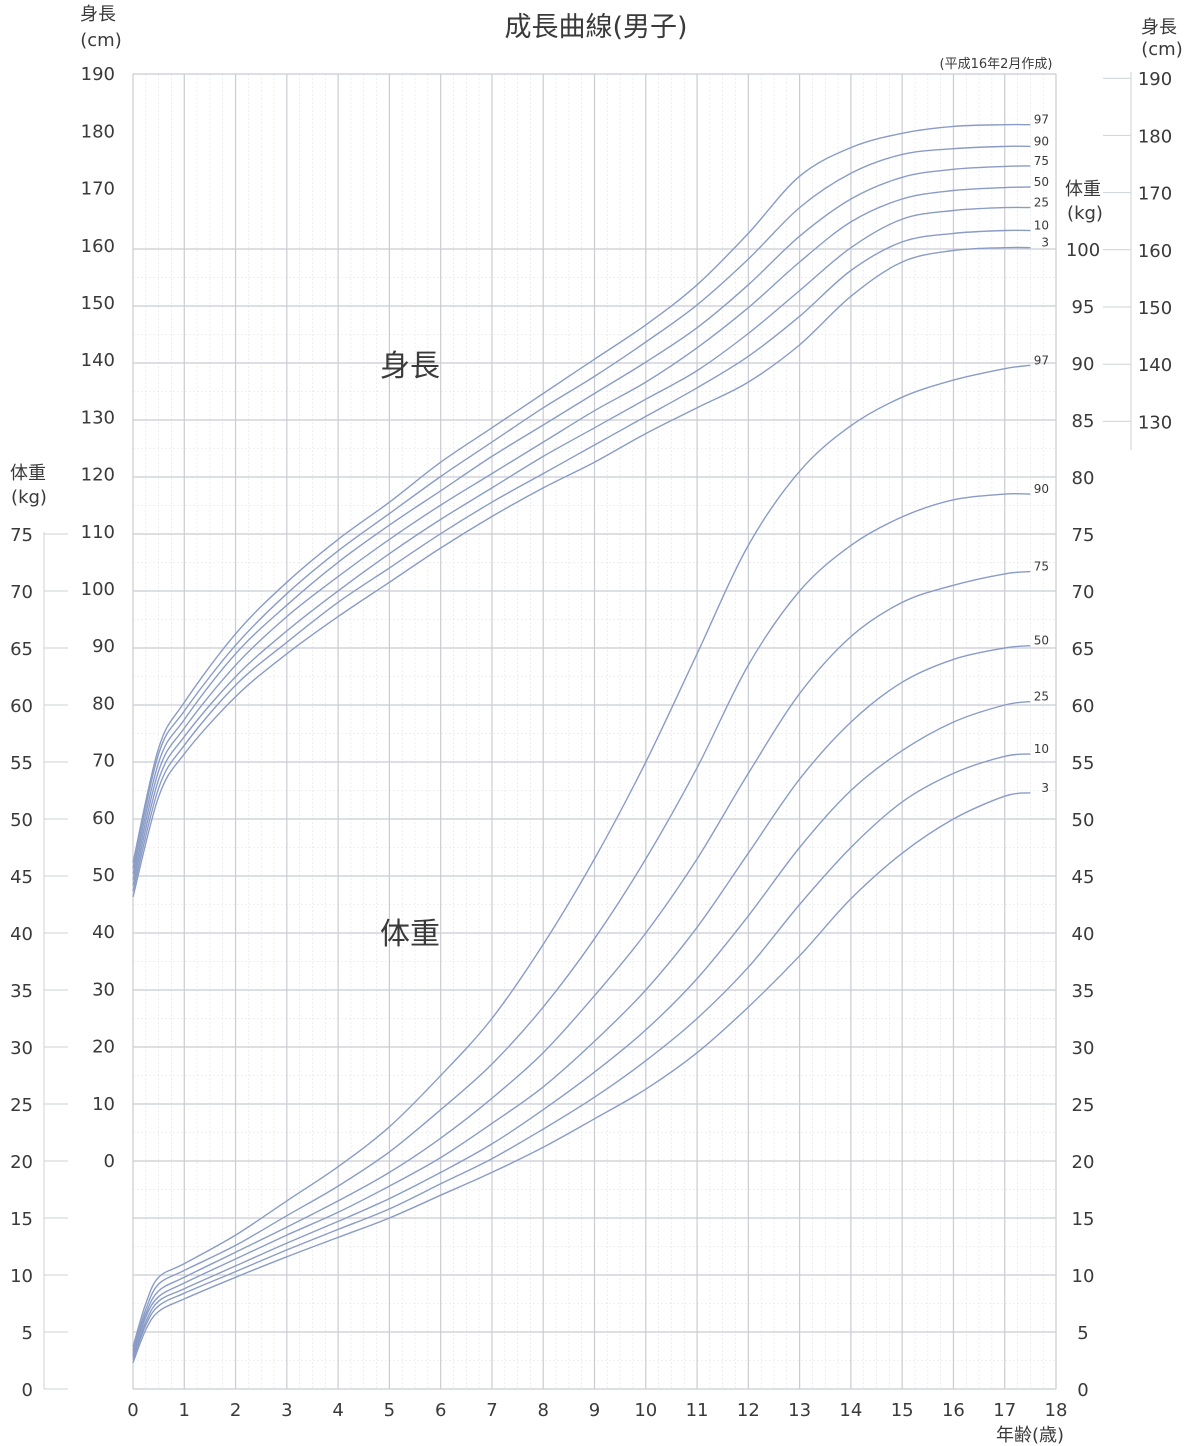 The image size is (1203, 1446). What do you see at coordinates (1056, 1410) in the screenshot?
I see `x-tick-label: 18` at bounding box center [1056, 1410].